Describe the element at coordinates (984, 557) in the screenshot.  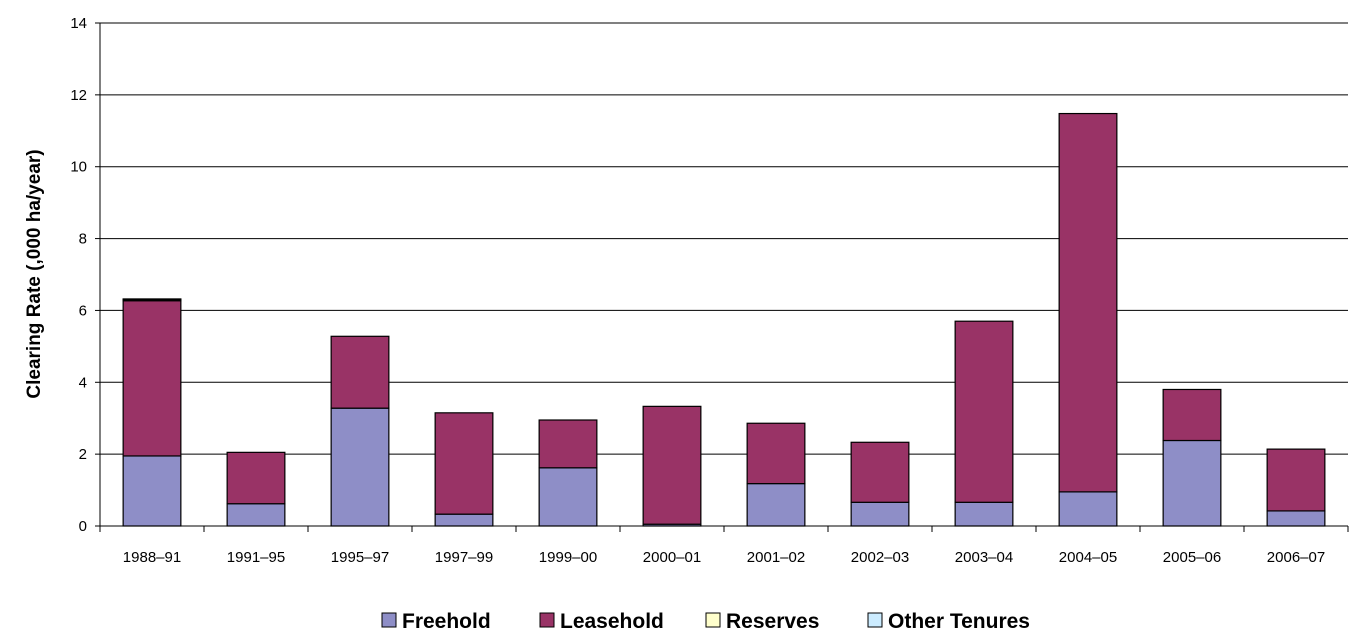
I see `x-tick-label-2003-04: 2003–04` at that location.